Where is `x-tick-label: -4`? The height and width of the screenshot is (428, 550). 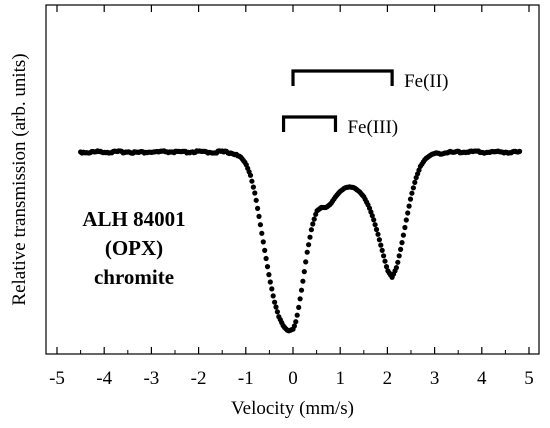
x-tick-label: -4 is located at coordinates (104, 378).